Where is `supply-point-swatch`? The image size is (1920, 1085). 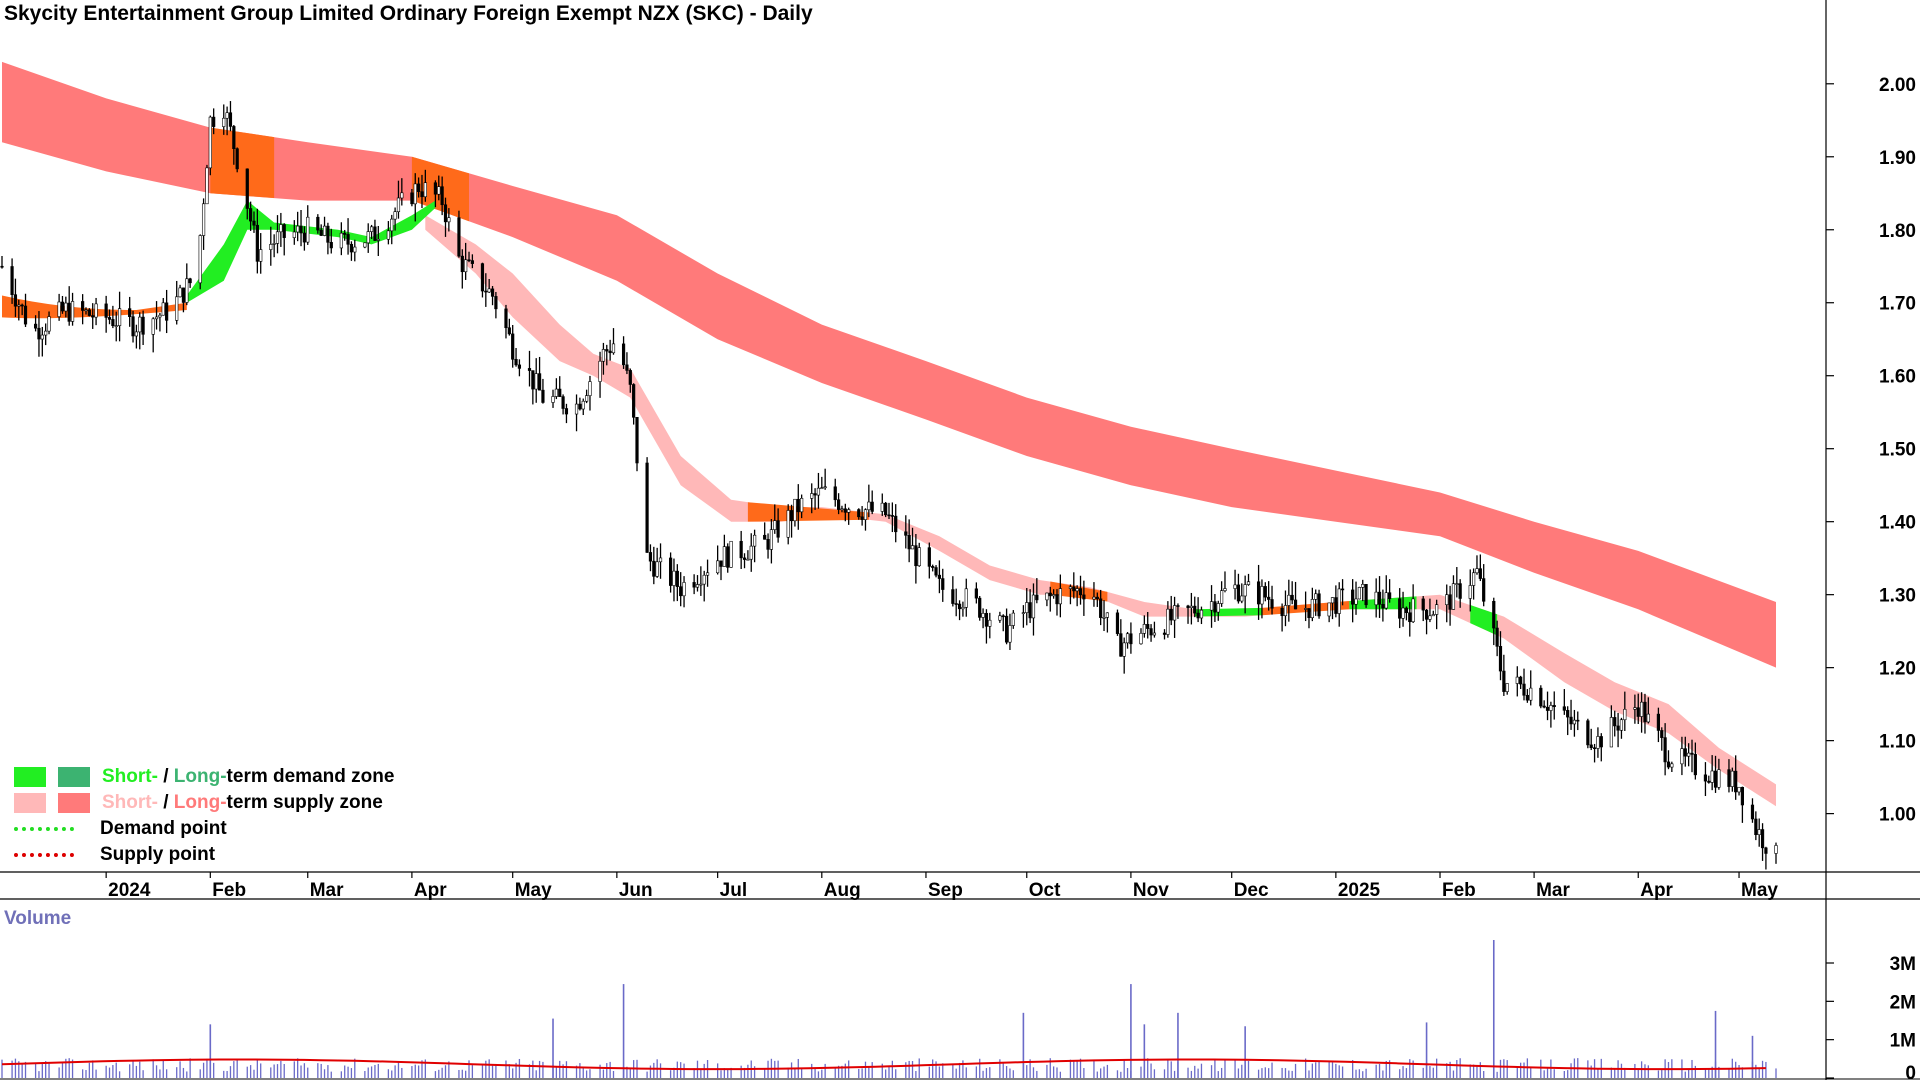 supply-point-swatch is located at coordinates (44, 855).